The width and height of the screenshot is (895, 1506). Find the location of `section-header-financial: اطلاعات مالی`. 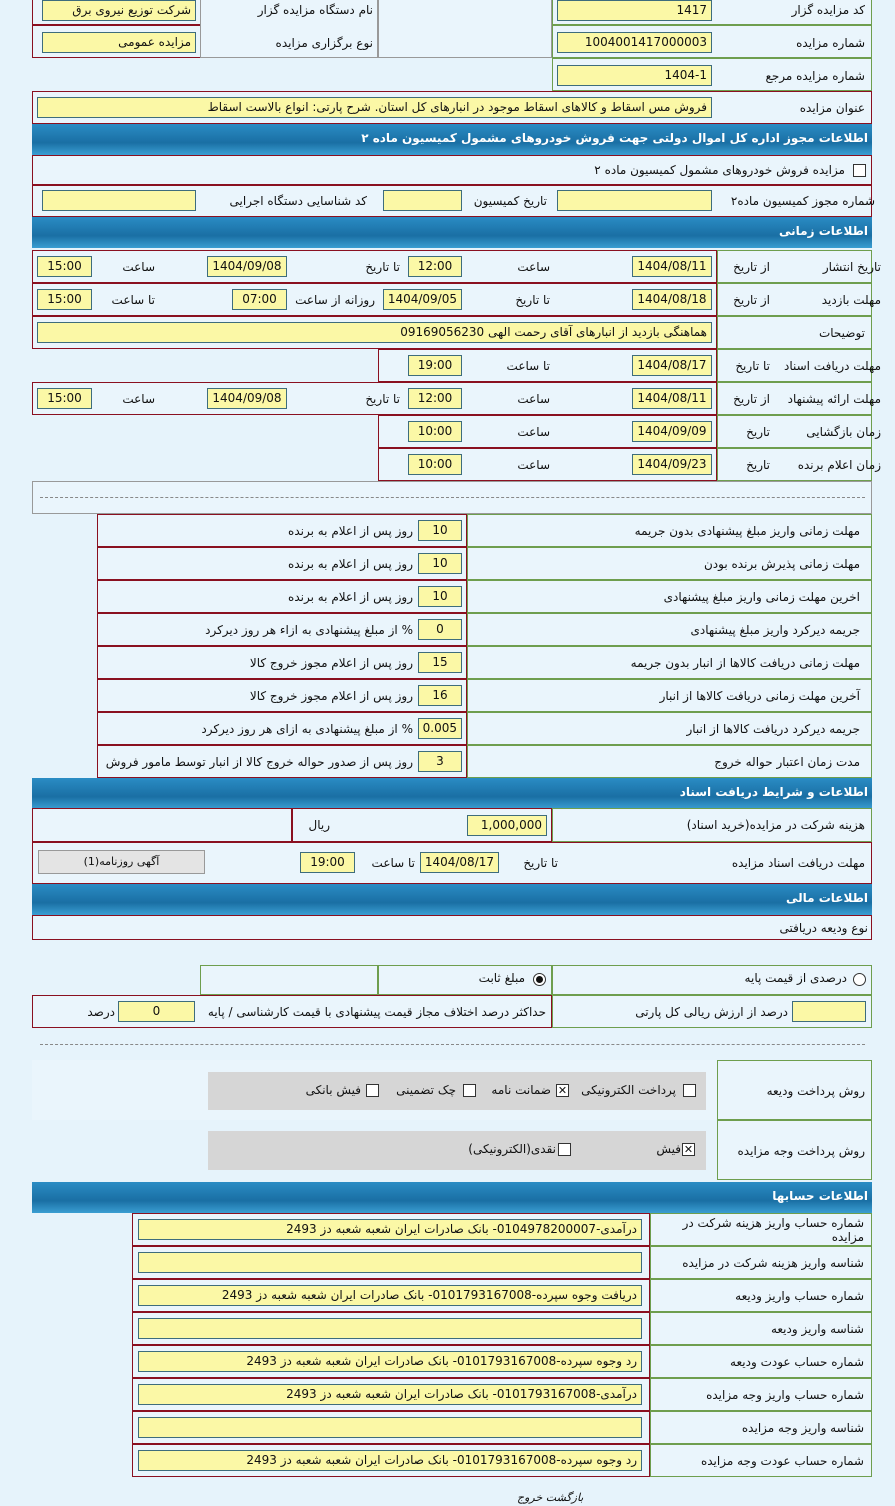

section-header-financial: اطلاعات مالی is located at coordinates (452, 899).